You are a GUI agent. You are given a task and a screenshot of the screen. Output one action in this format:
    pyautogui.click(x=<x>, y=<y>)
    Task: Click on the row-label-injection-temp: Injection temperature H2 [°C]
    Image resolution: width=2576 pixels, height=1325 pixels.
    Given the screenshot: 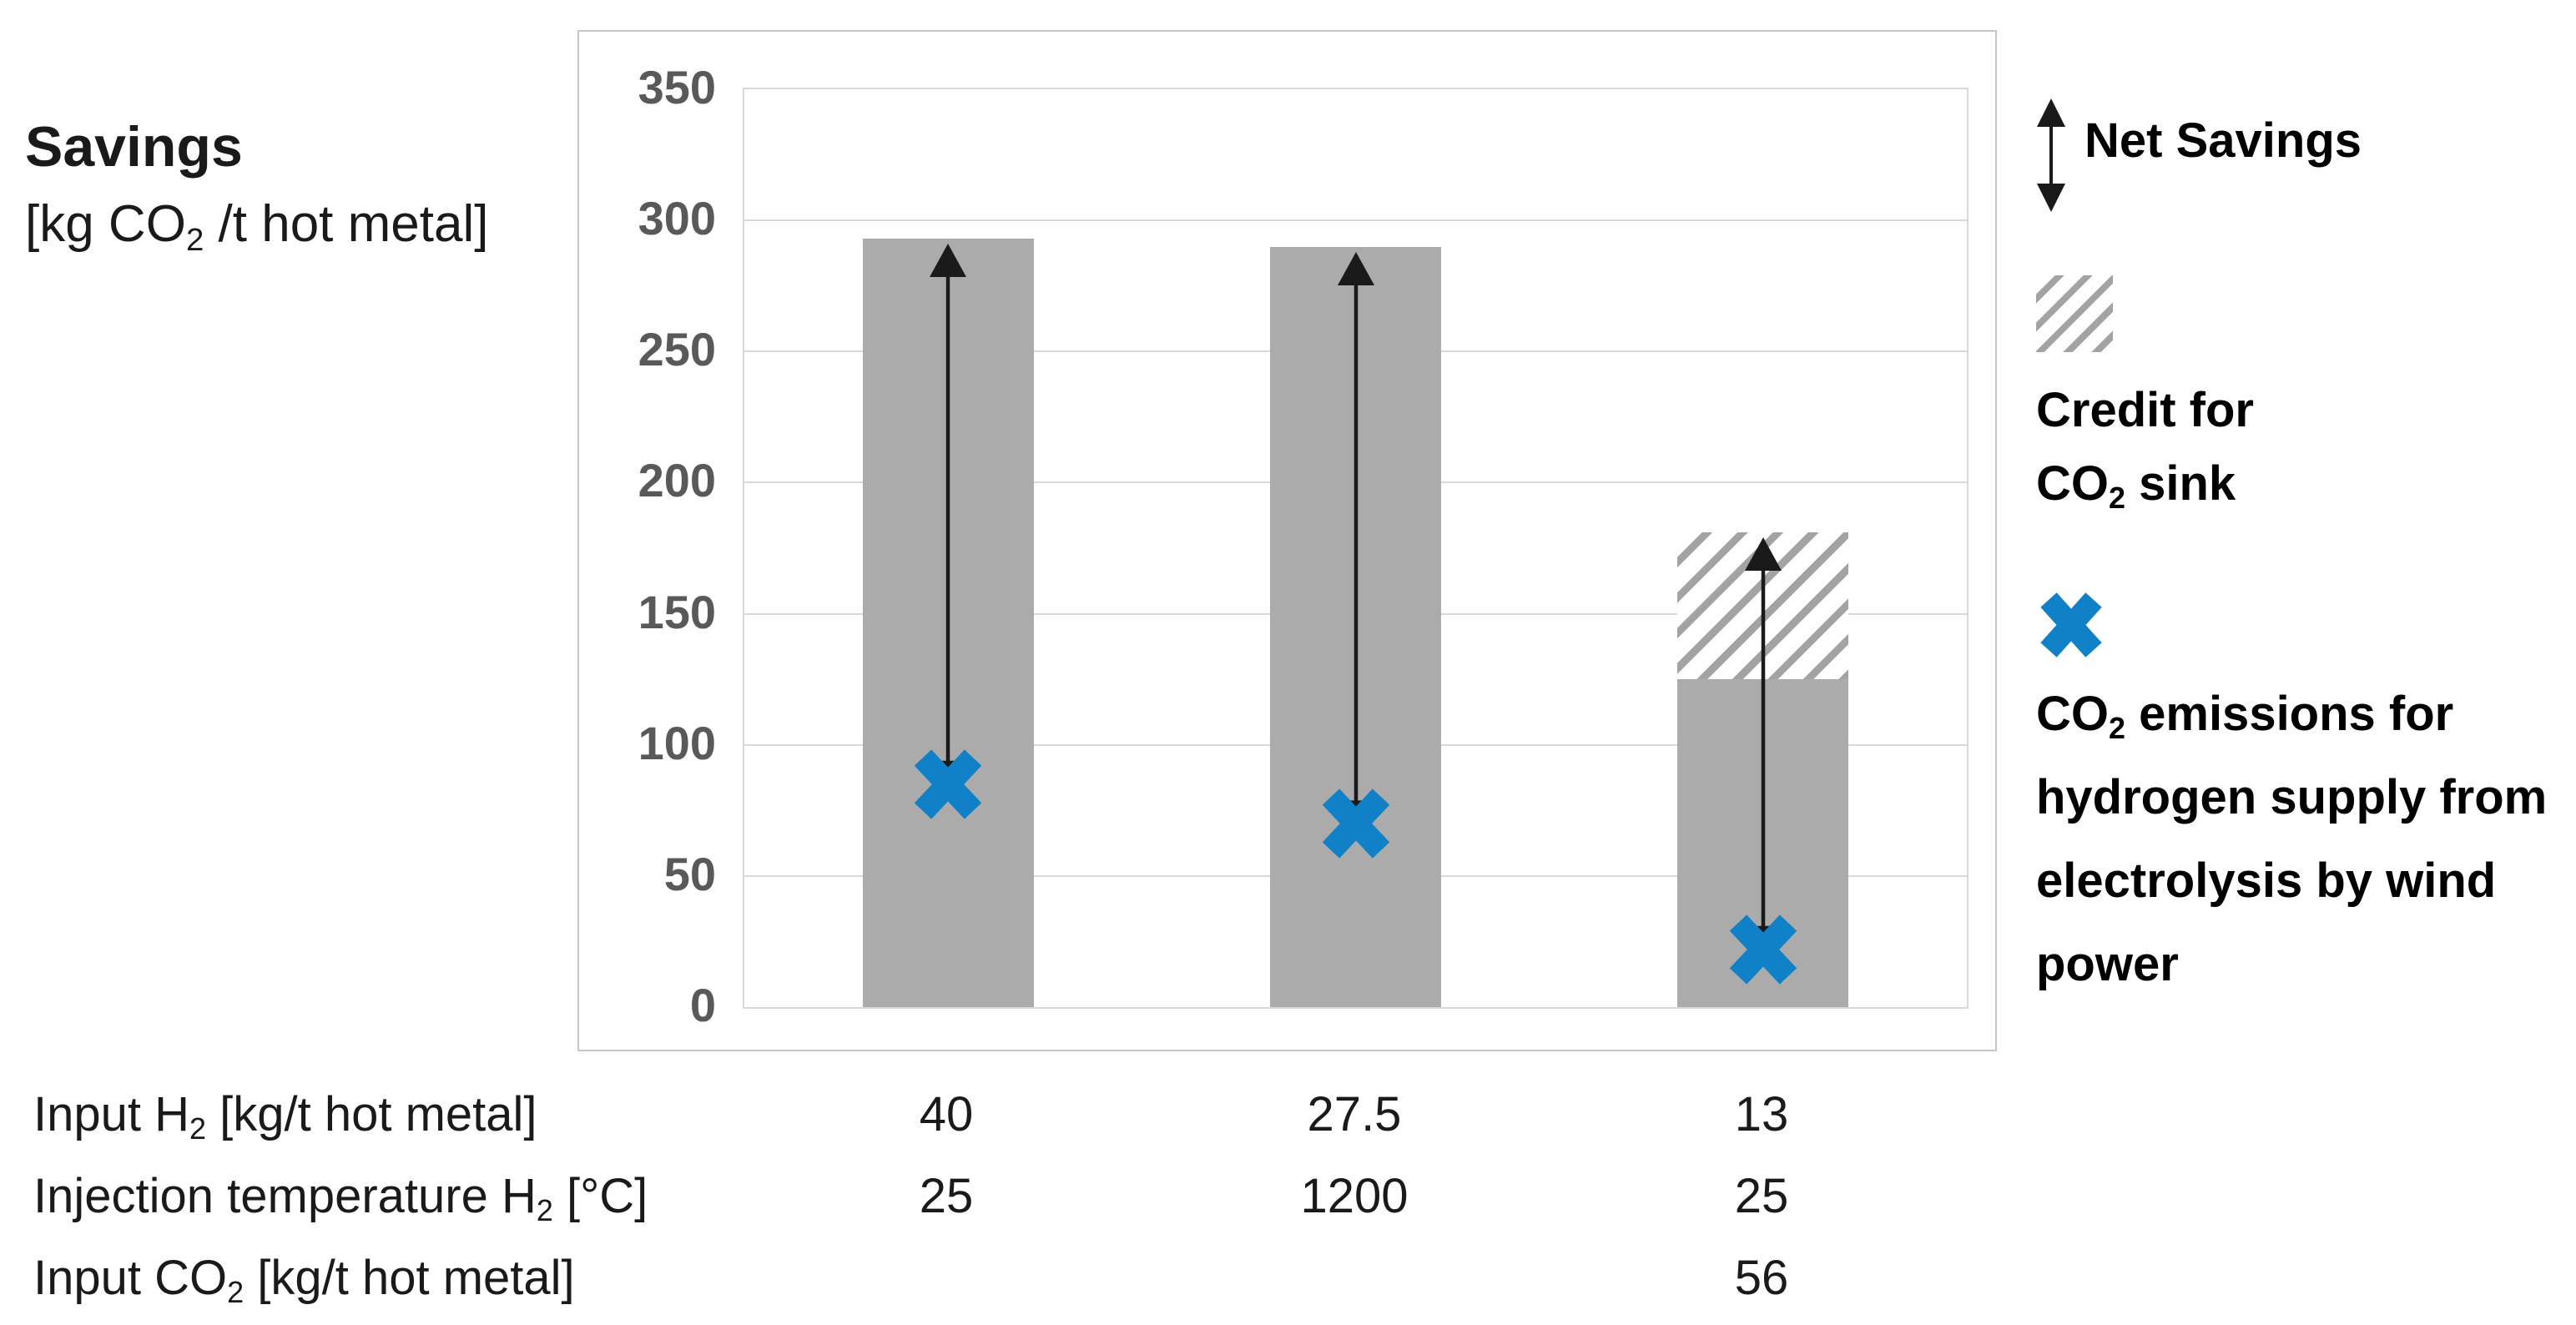 What is the action you would take?
    pyautogui.click(x=340, y=1198)
    